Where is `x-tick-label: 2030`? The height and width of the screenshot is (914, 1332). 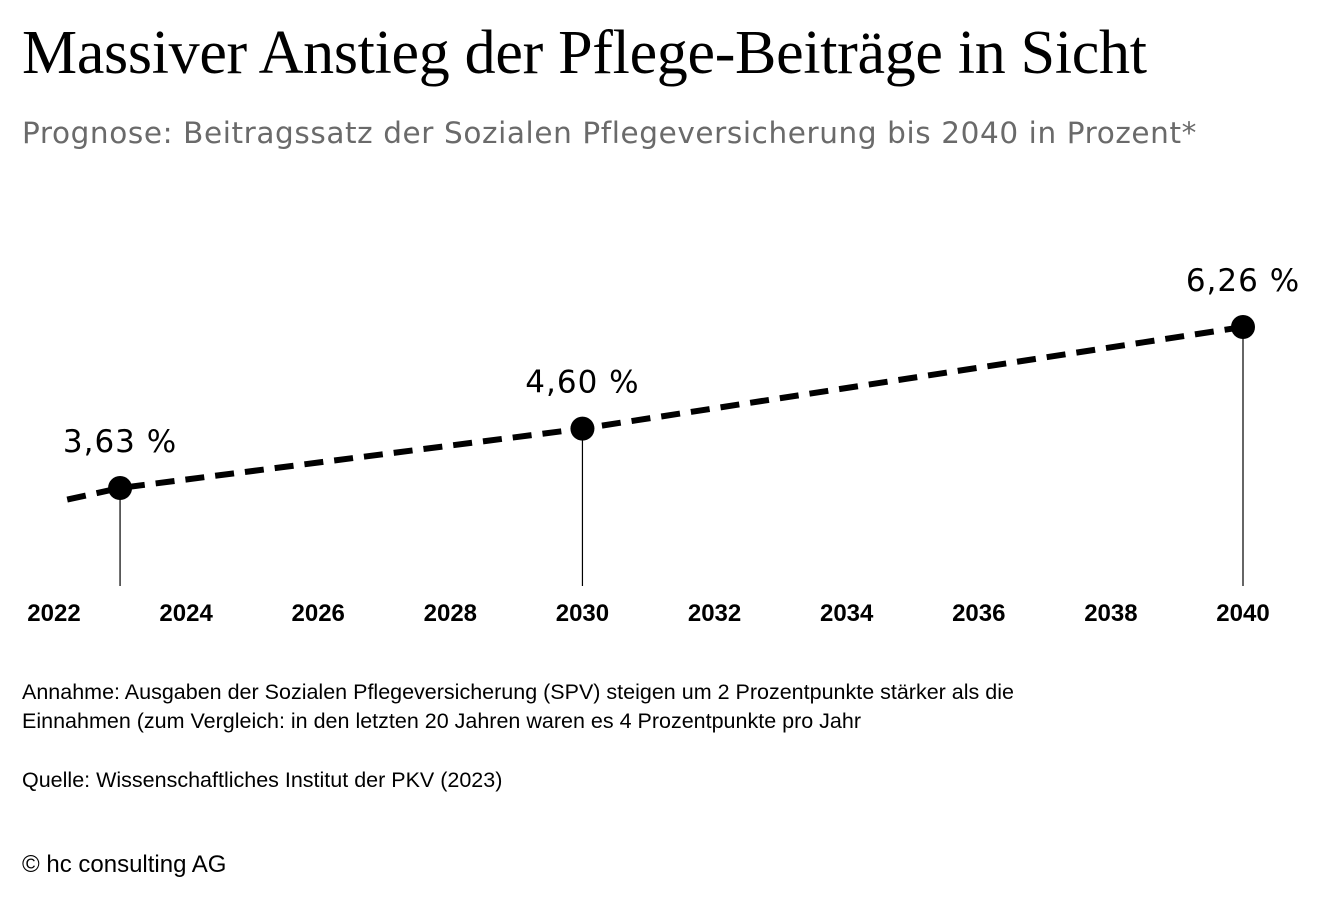
x-tick-label: 2030 is located at coordinates (582, 613).